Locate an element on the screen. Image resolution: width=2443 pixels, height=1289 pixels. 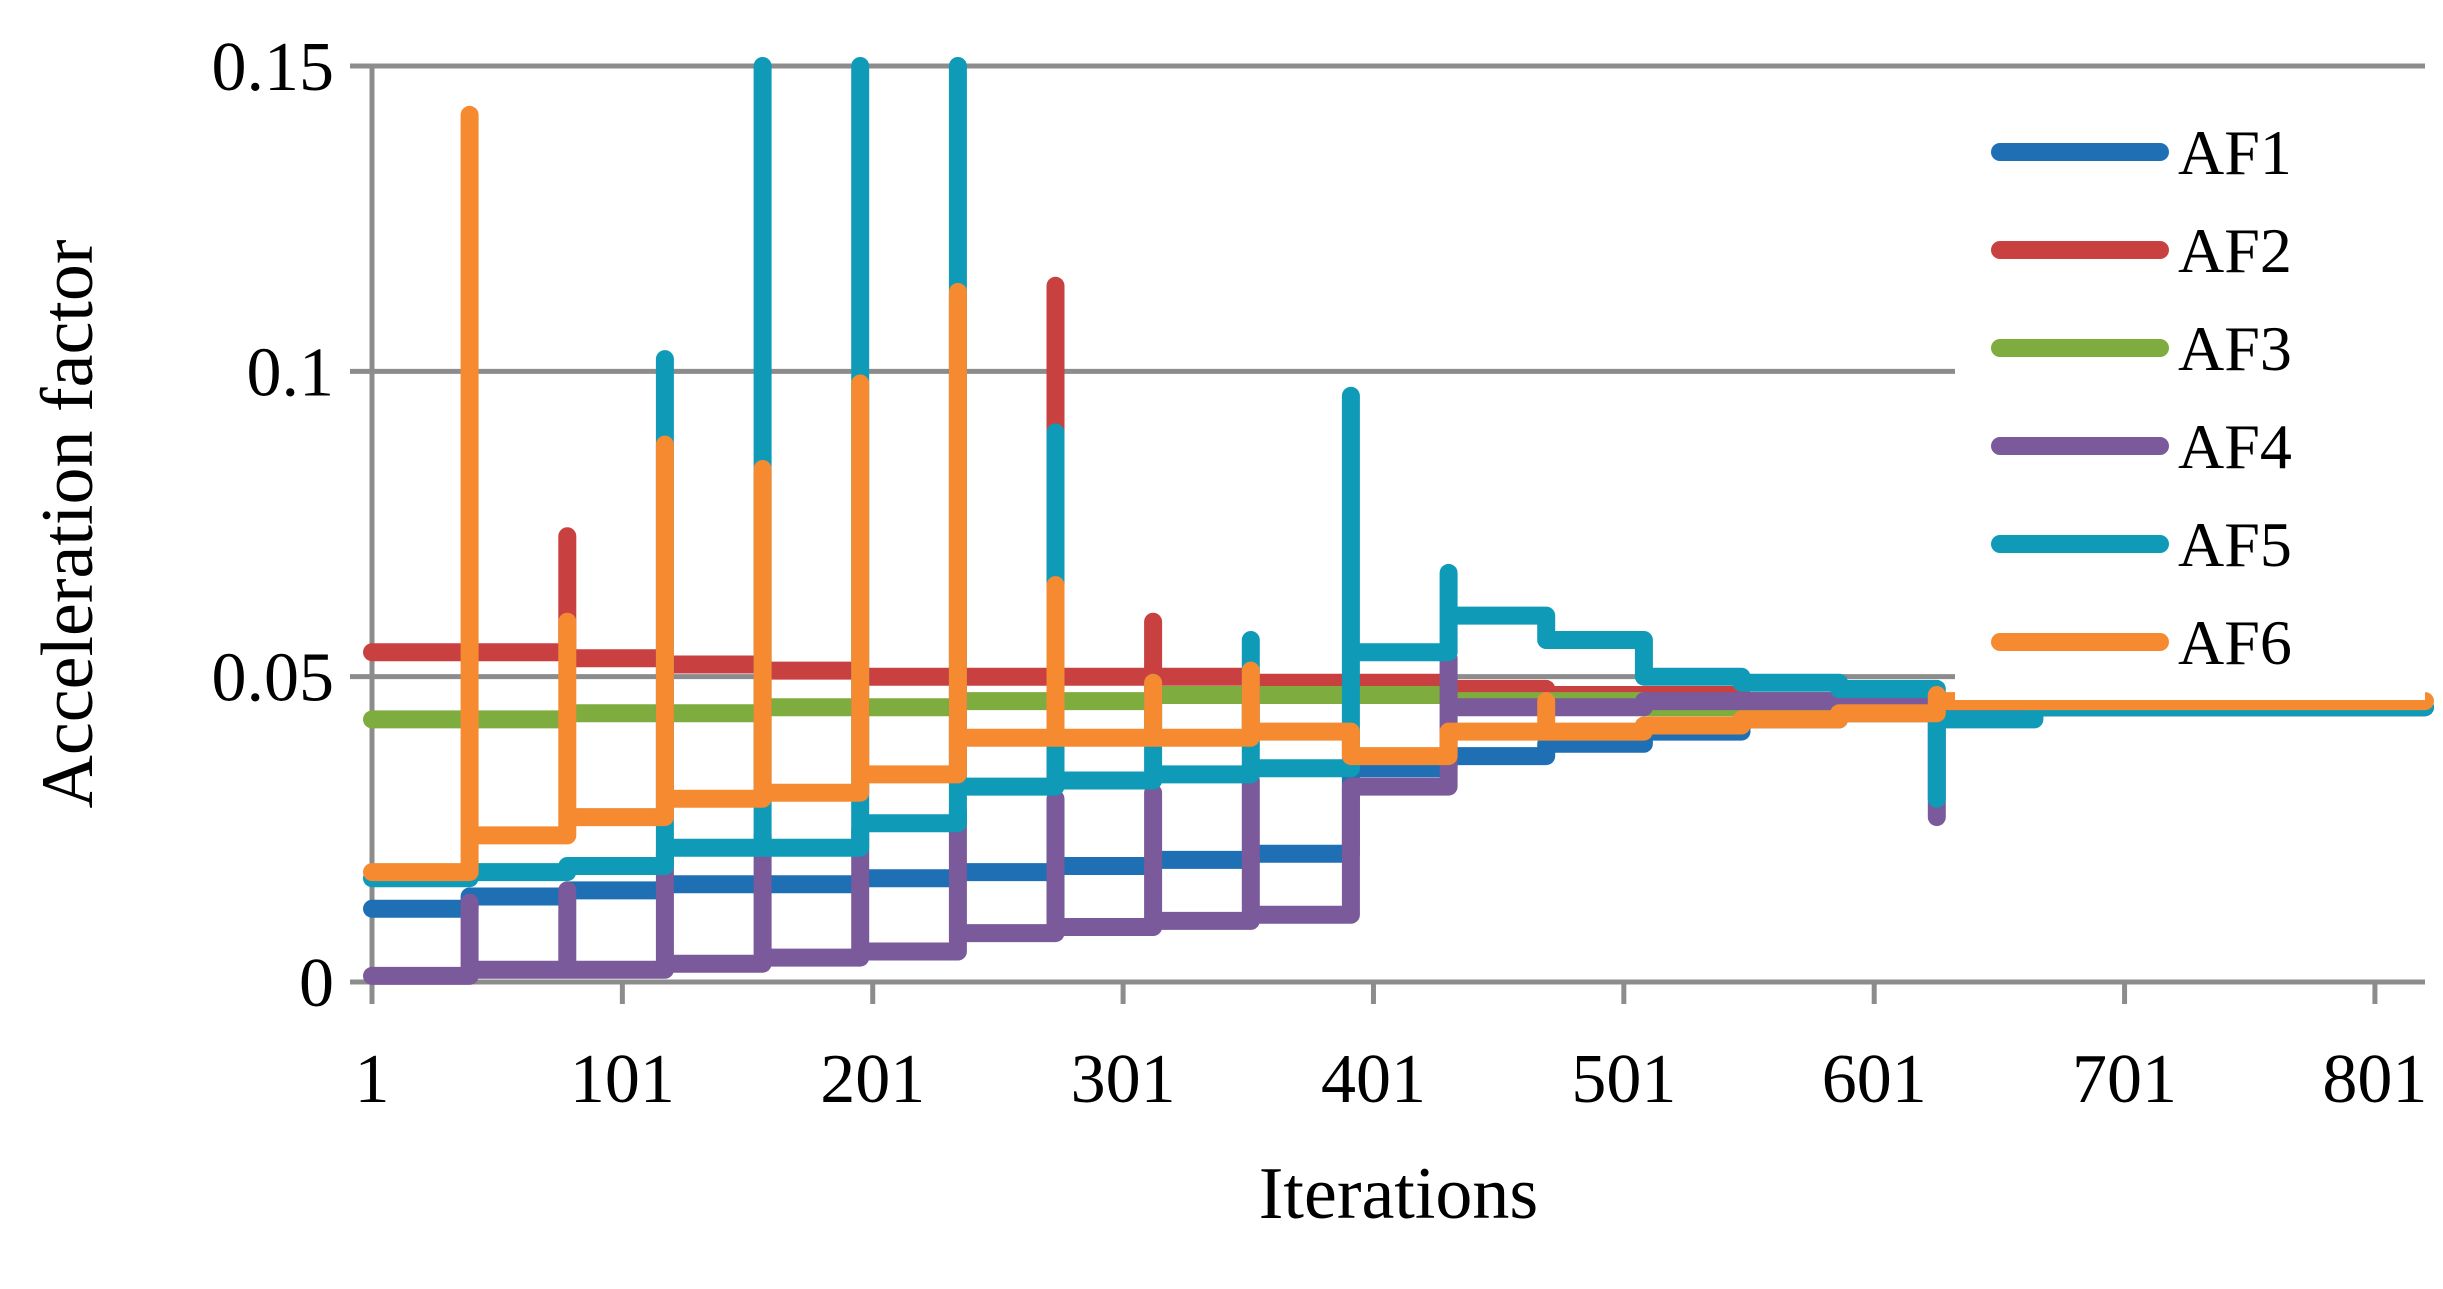
x-tick-label: 201 is located at coordinates (872, 1079).